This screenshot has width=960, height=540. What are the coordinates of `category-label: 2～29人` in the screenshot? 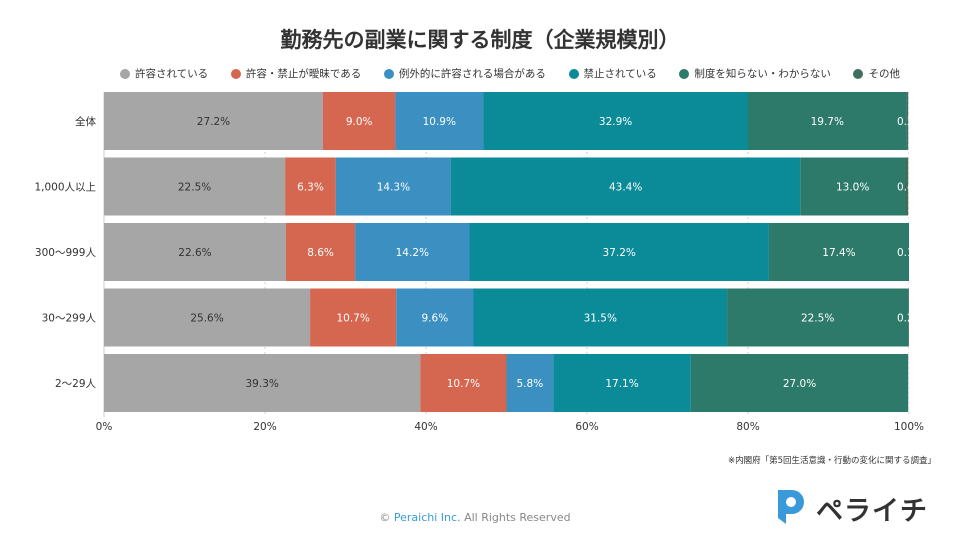 It's located at (76, 384).